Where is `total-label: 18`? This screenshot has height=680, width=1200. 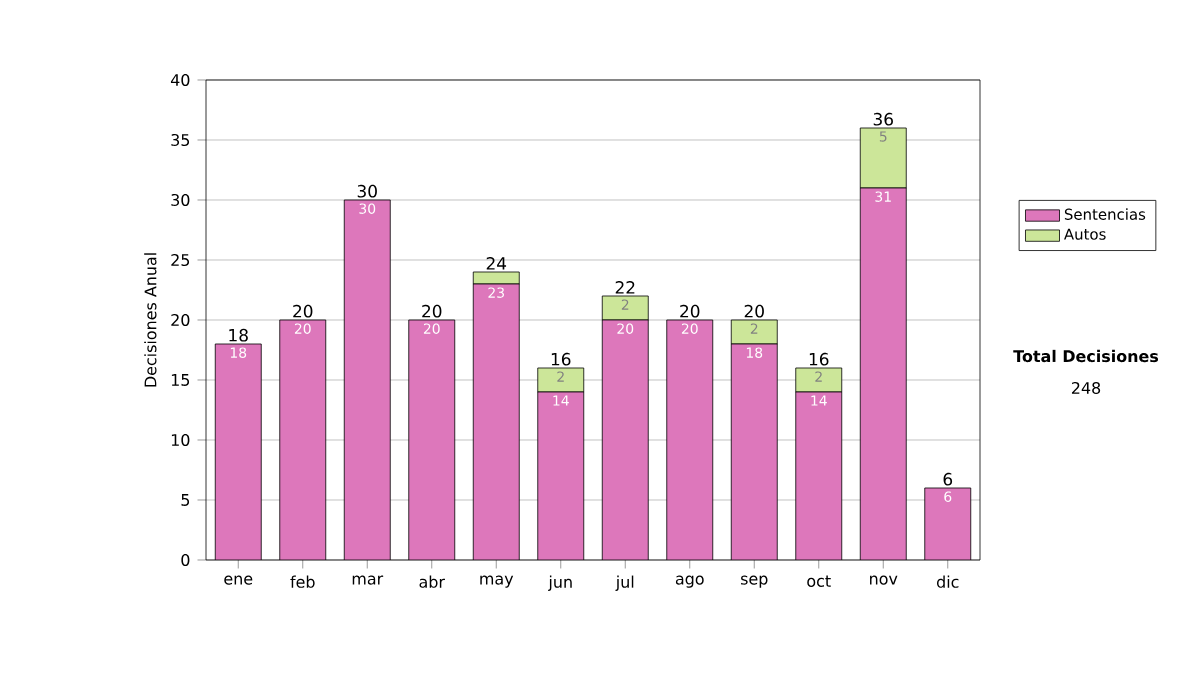 total-label: 18 is located at coordinates (238, 335).